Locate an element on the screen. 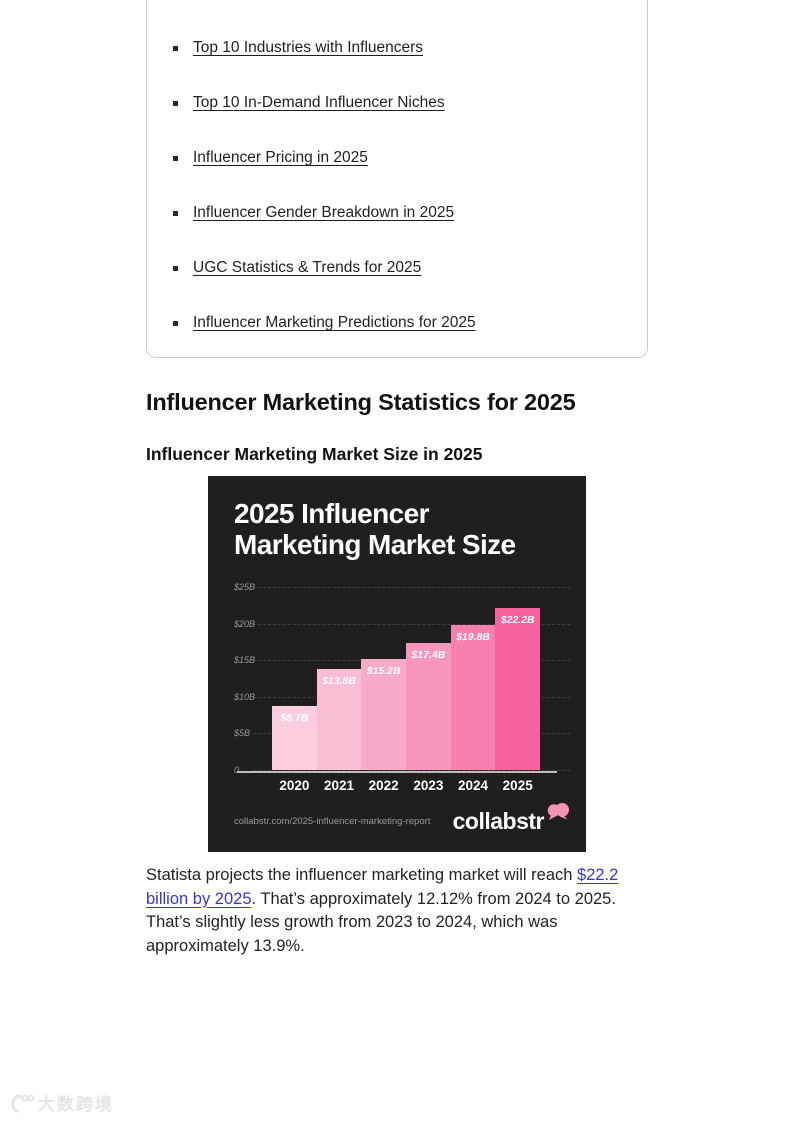 This screenshot has height=1121, width=792. x-axis-tick-label: 2025 is located at coordinates (517, 785).